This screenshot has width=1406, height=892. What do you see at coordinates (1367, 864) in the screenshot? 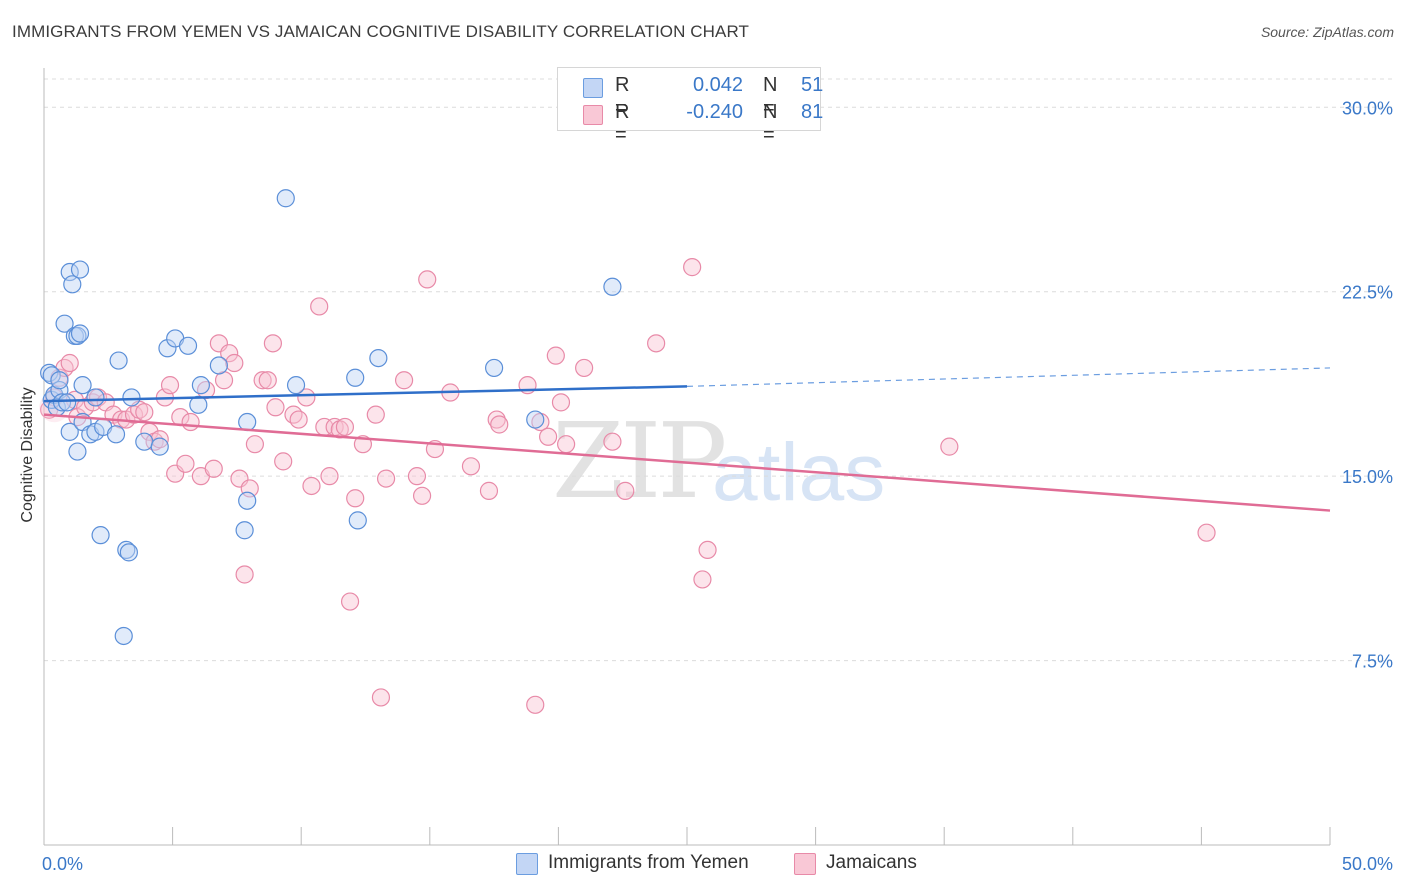
I see `x-tick-label-max: 50.0%` at bounding box center [1367, 864].